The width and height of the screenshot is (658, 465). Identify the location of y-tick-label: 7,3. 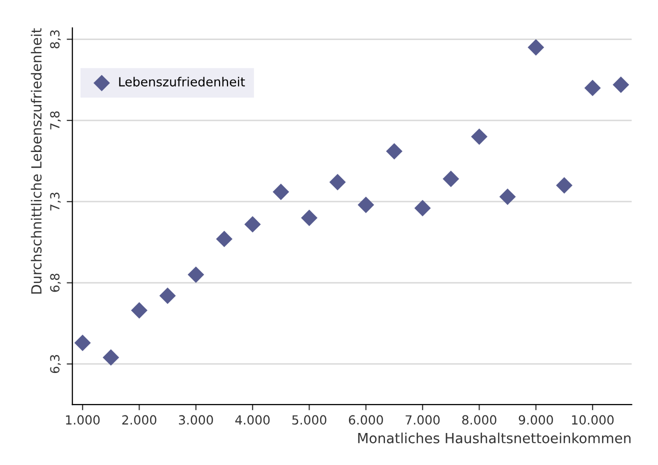
(55, 201).